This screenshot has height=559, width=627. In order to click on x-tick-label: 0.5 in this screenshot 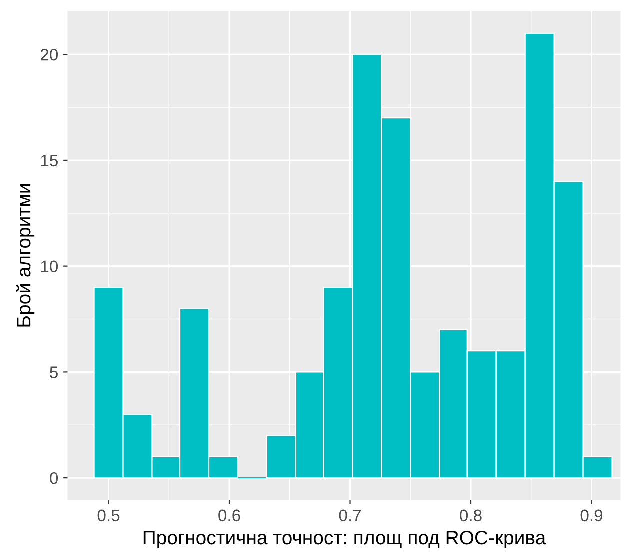, I will do `click(109, 516)`.